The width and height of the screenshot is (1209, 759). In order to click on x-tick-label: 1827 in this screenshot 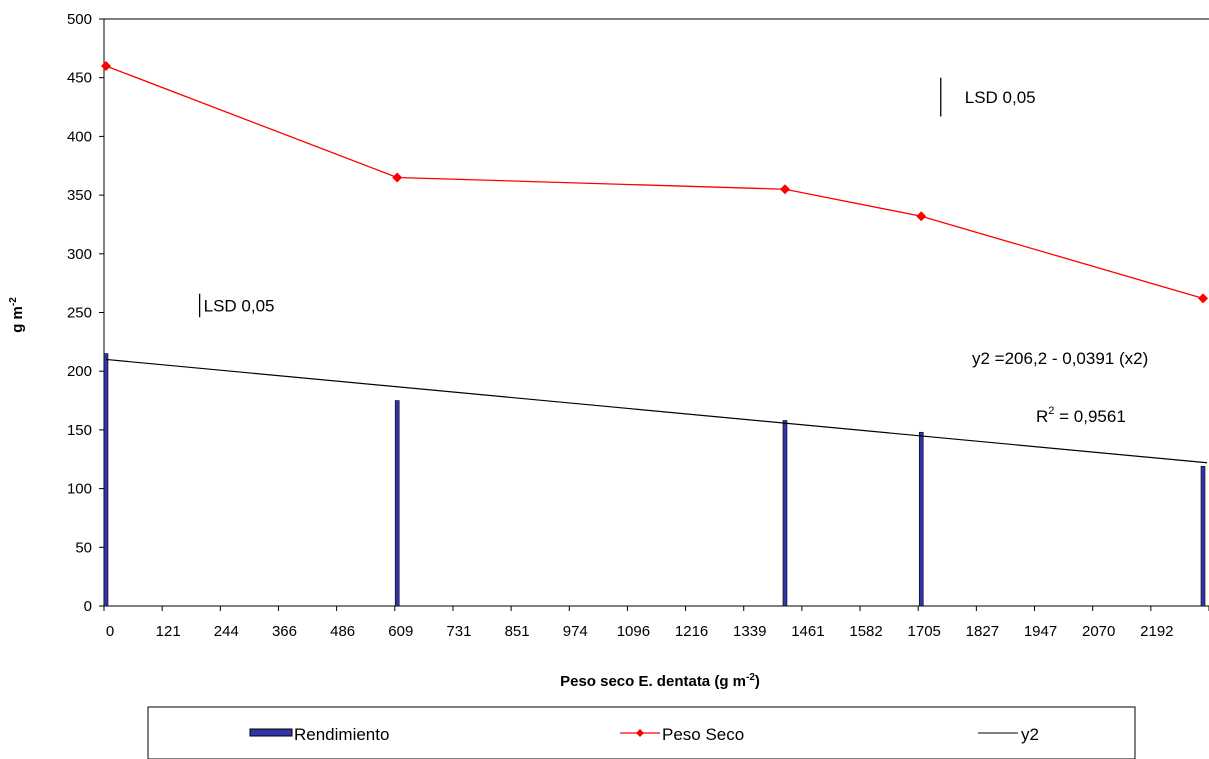, I will do `click(982, 631)`.